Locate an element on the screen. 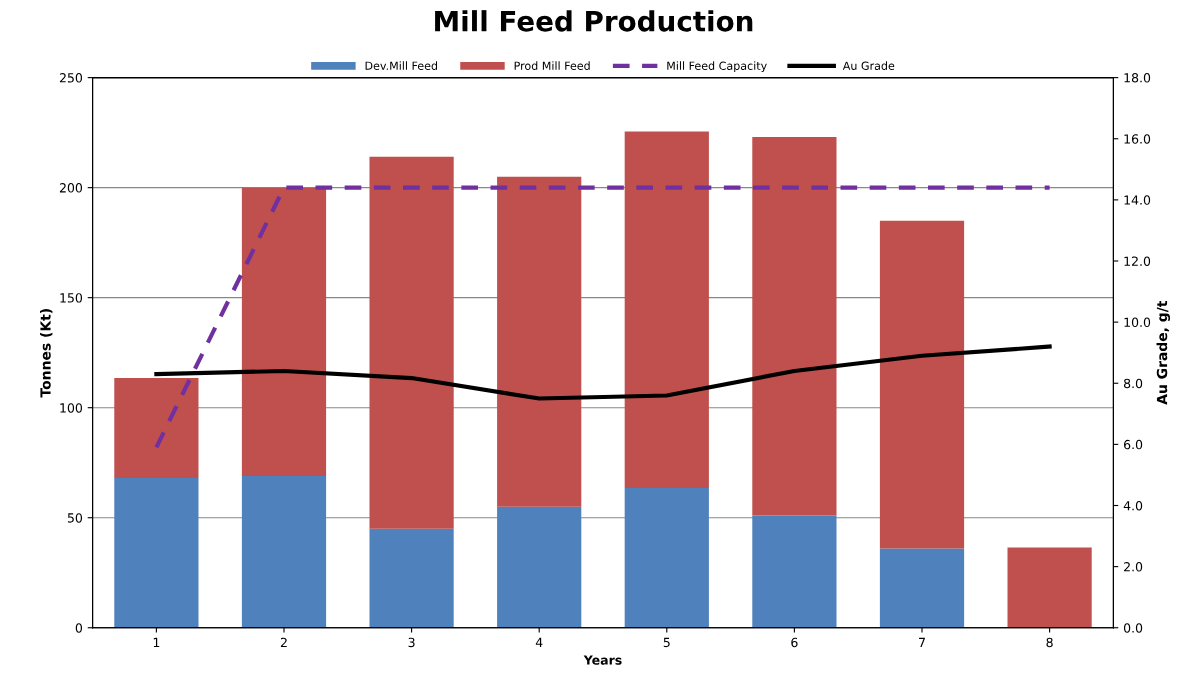 The height and width of the screenshot is (675, 1187). y2-tick-label: 4.0 is located at coordinates (1133, 505).